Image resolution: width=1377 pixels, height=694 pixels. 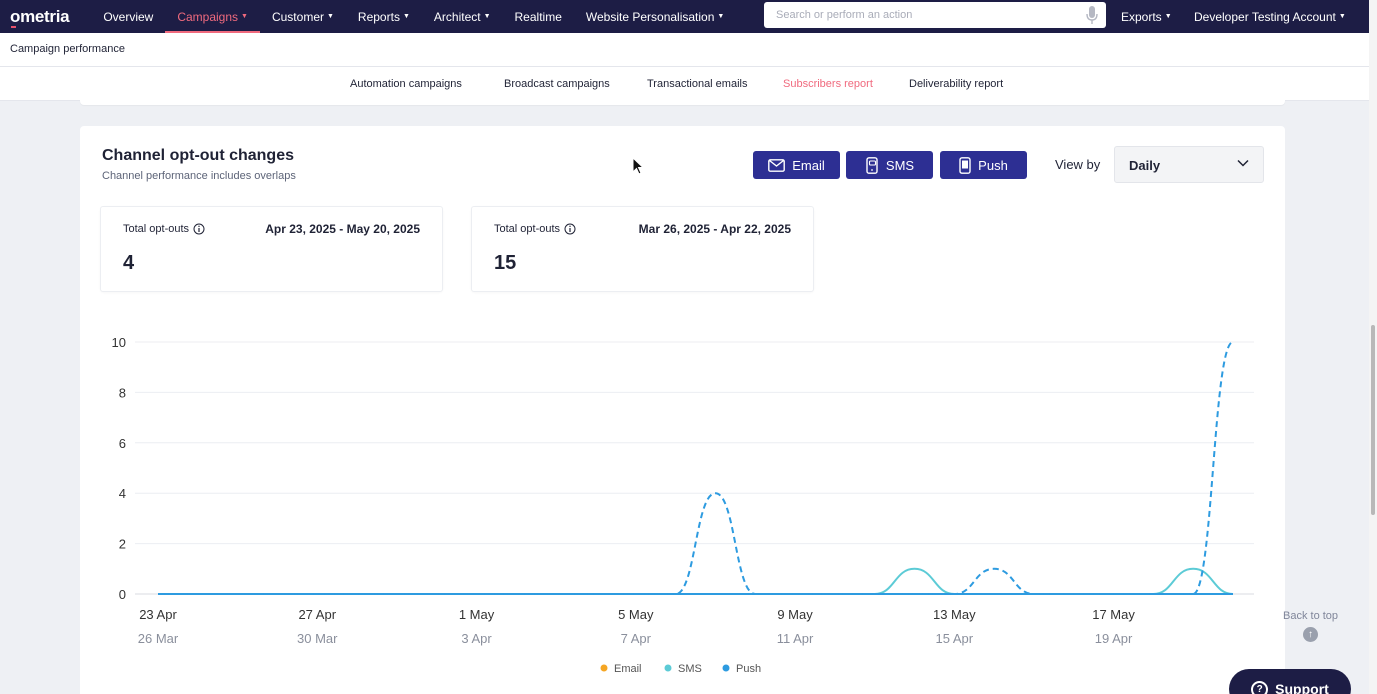 I want to click on question-icon: ?, so click(x=1260, y=687).